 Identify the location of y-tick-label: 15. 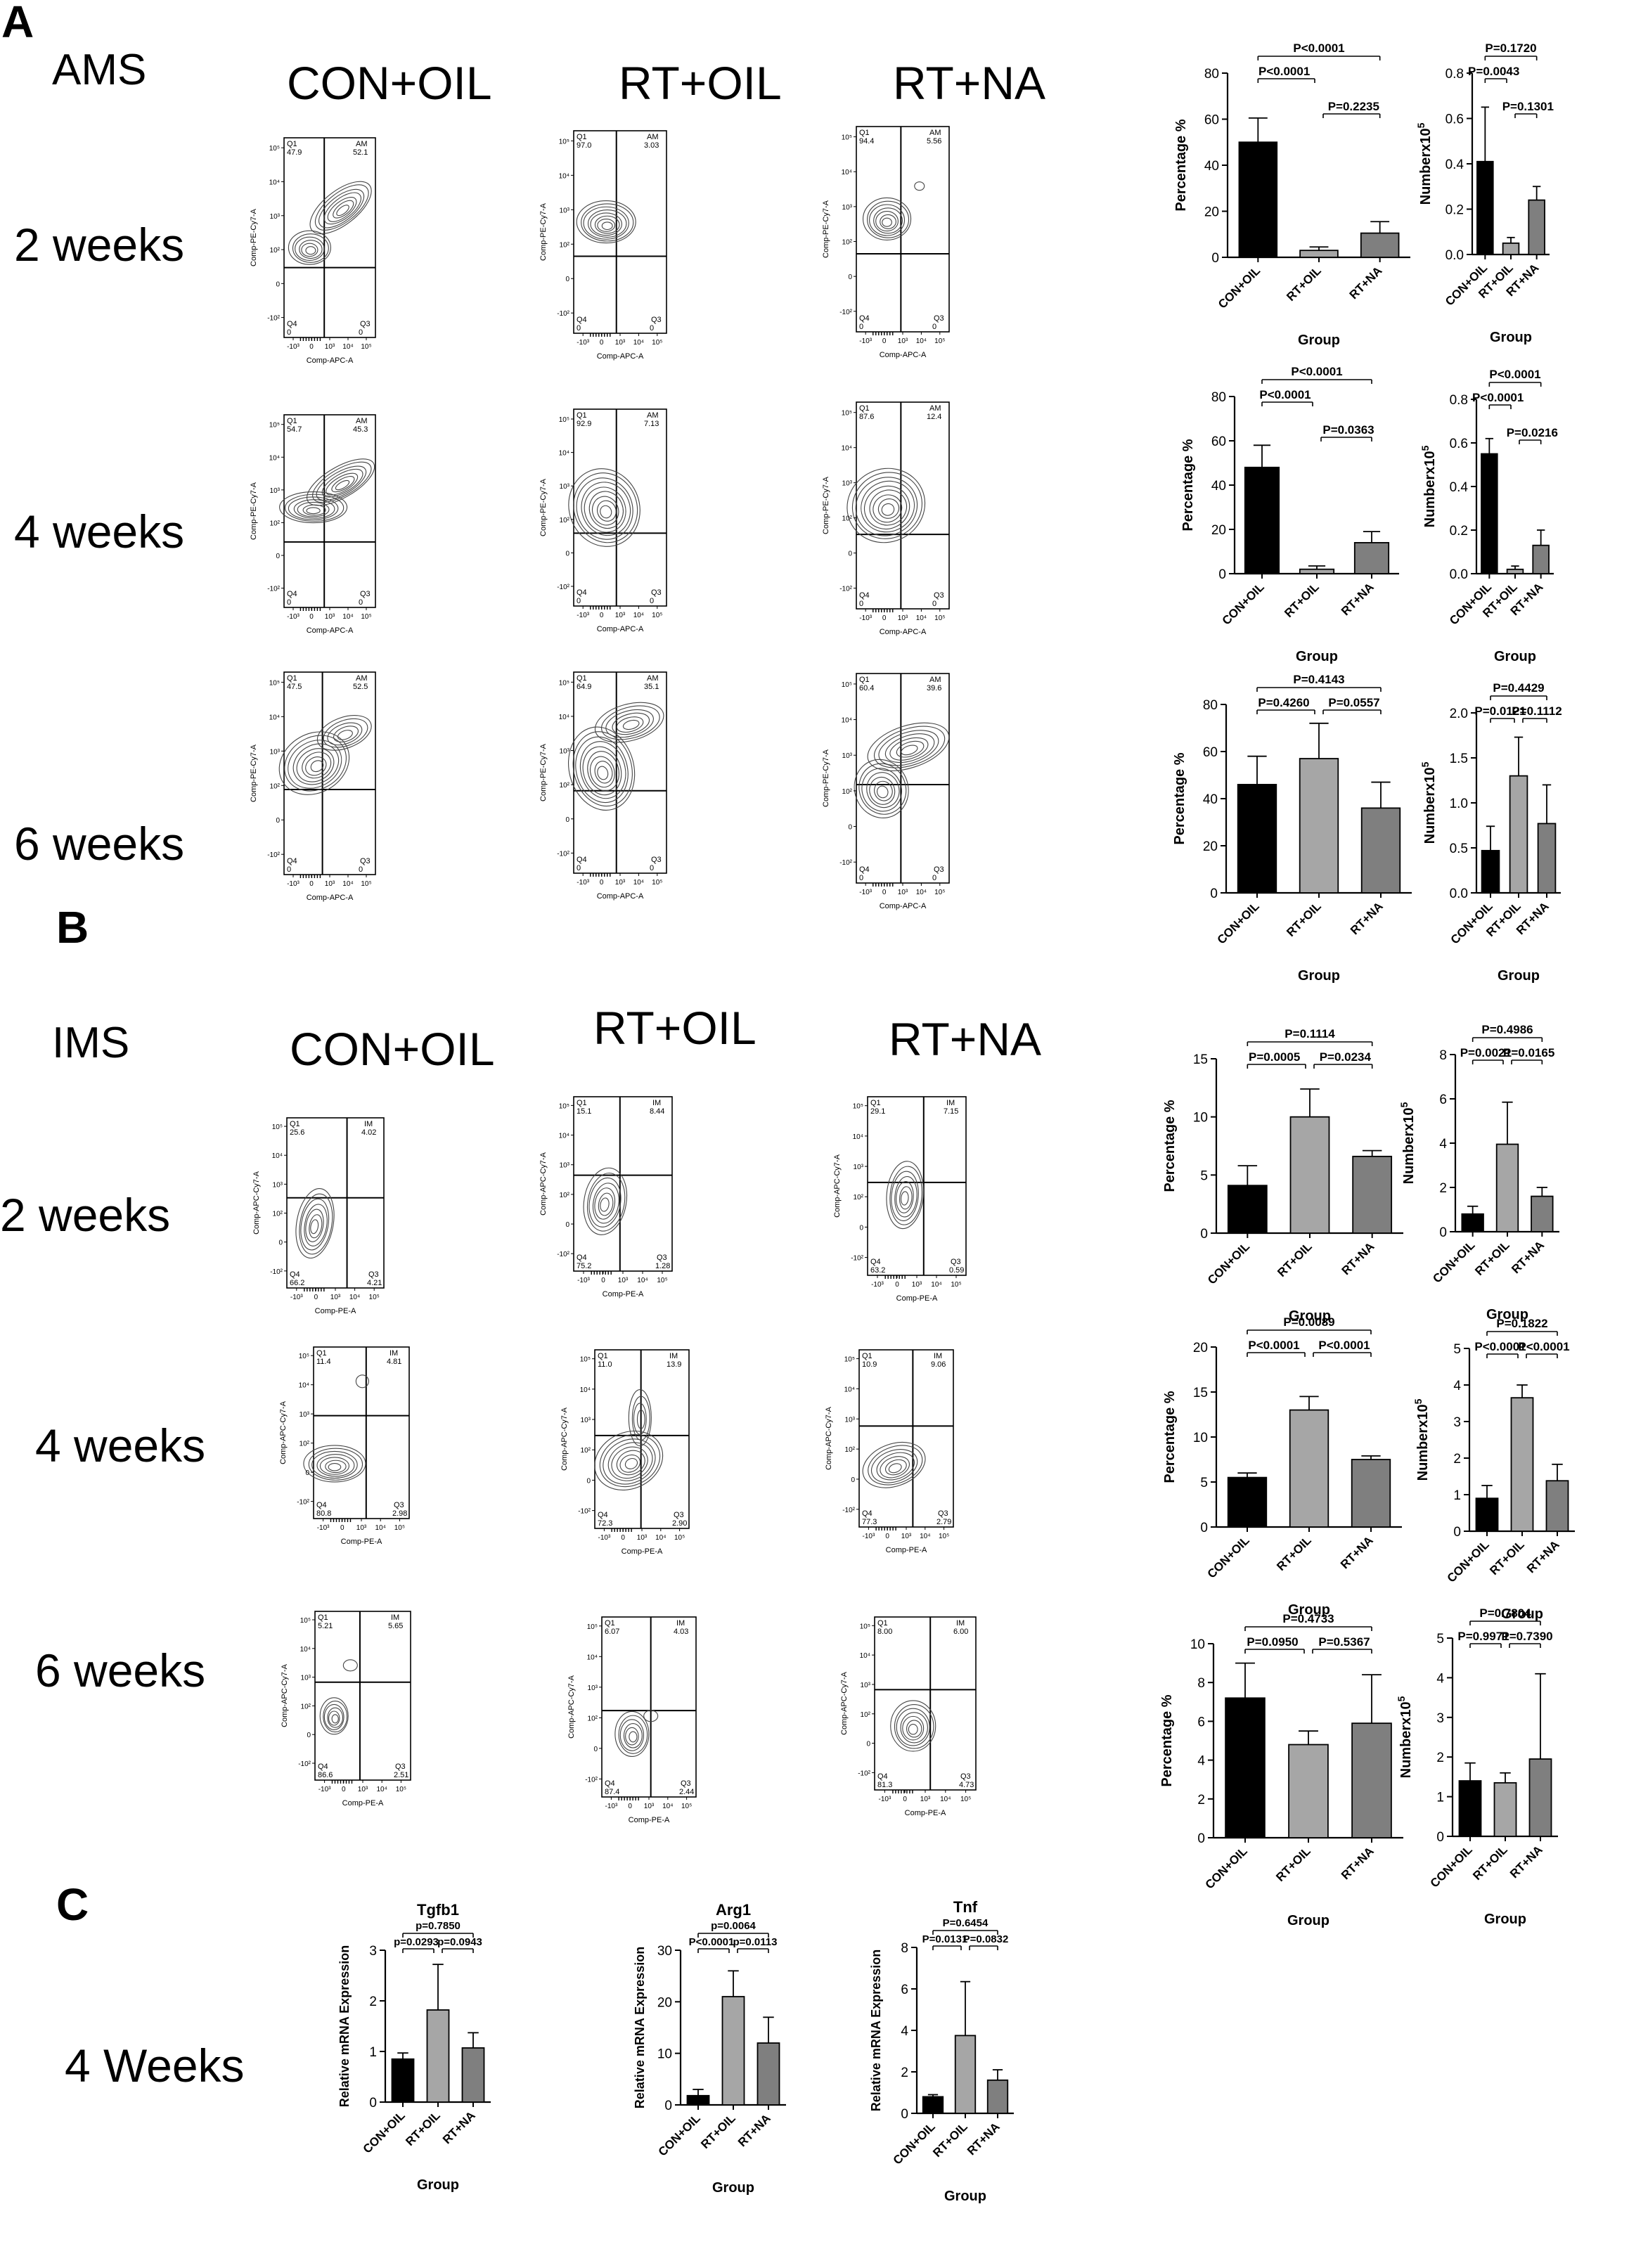
(1200, 1059).